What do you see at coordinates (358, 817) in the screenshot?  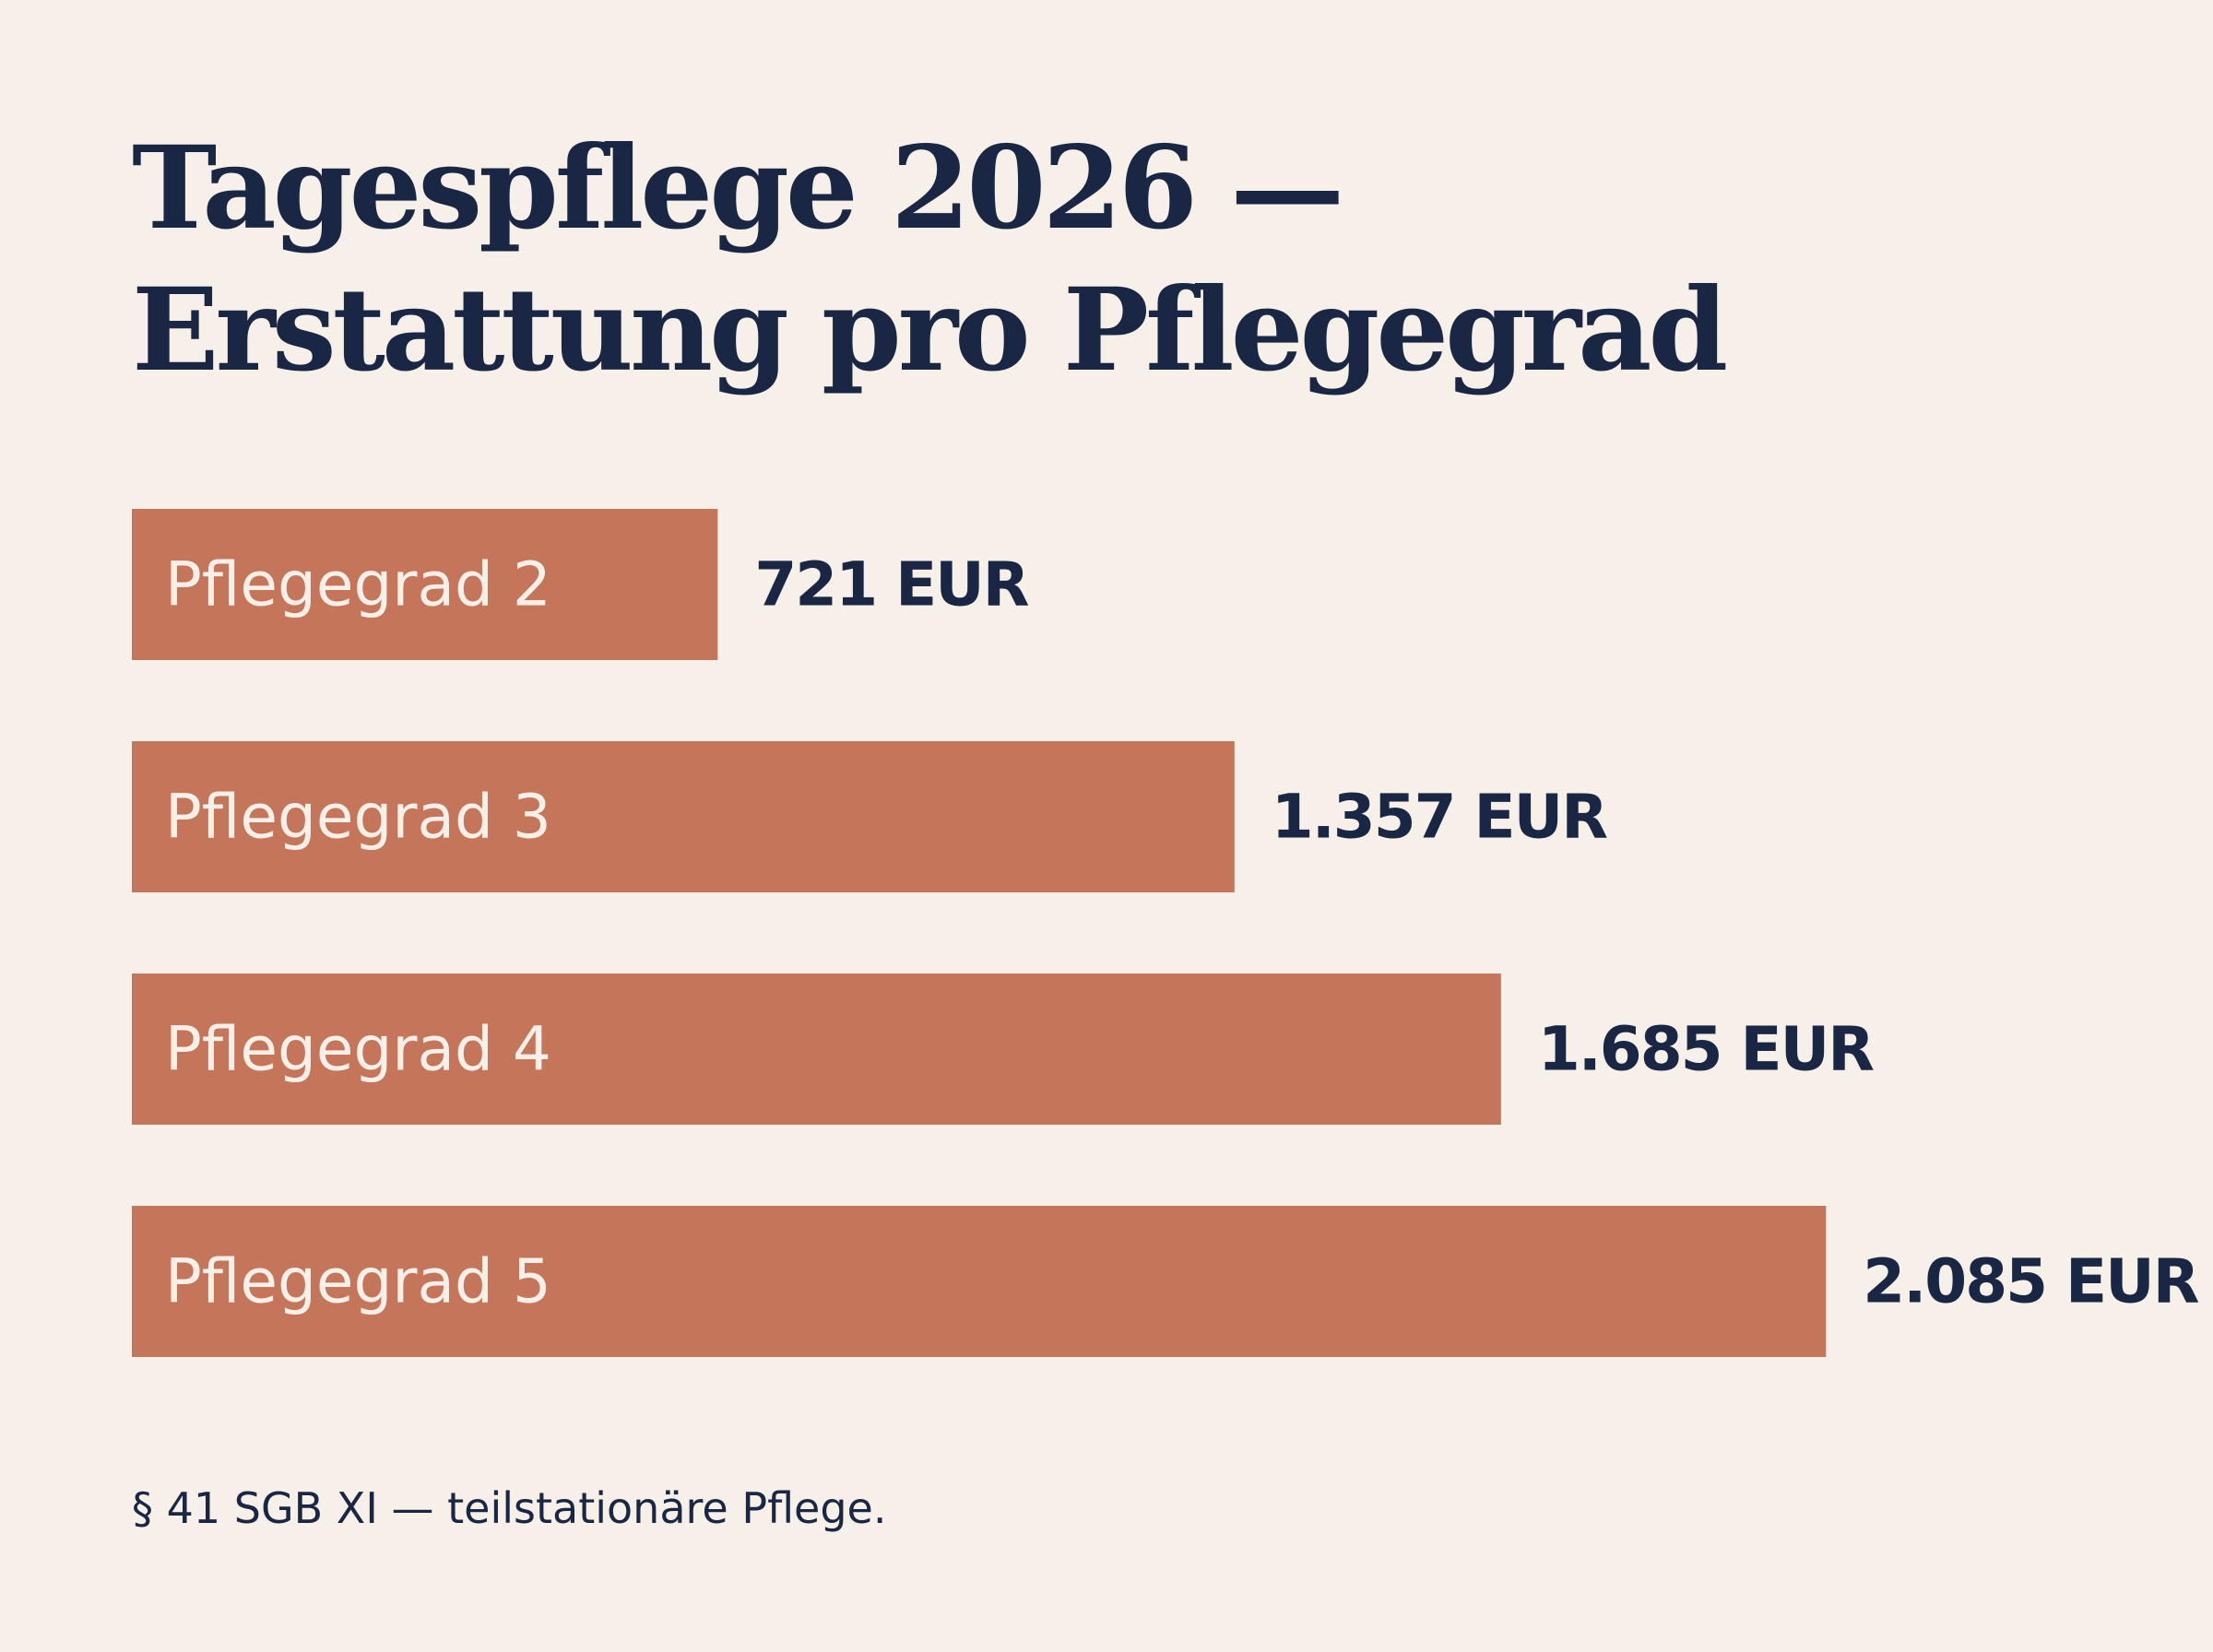 I see `bar-category-label: Pflegegrad 3` at bounding box center [358, 817].